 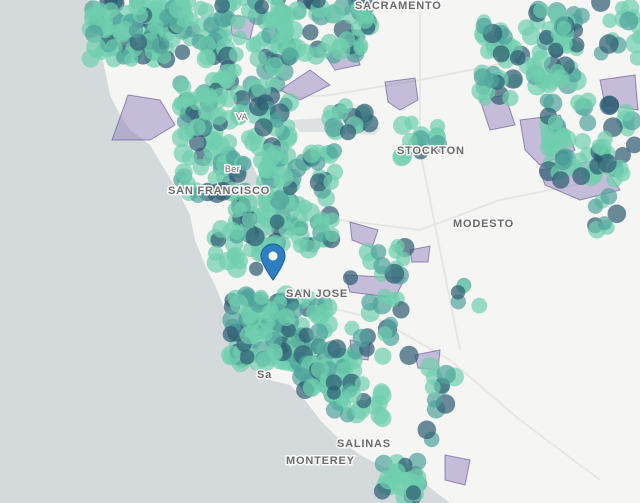 I want to click on map-pin-icon, so click(x=273, y=262).